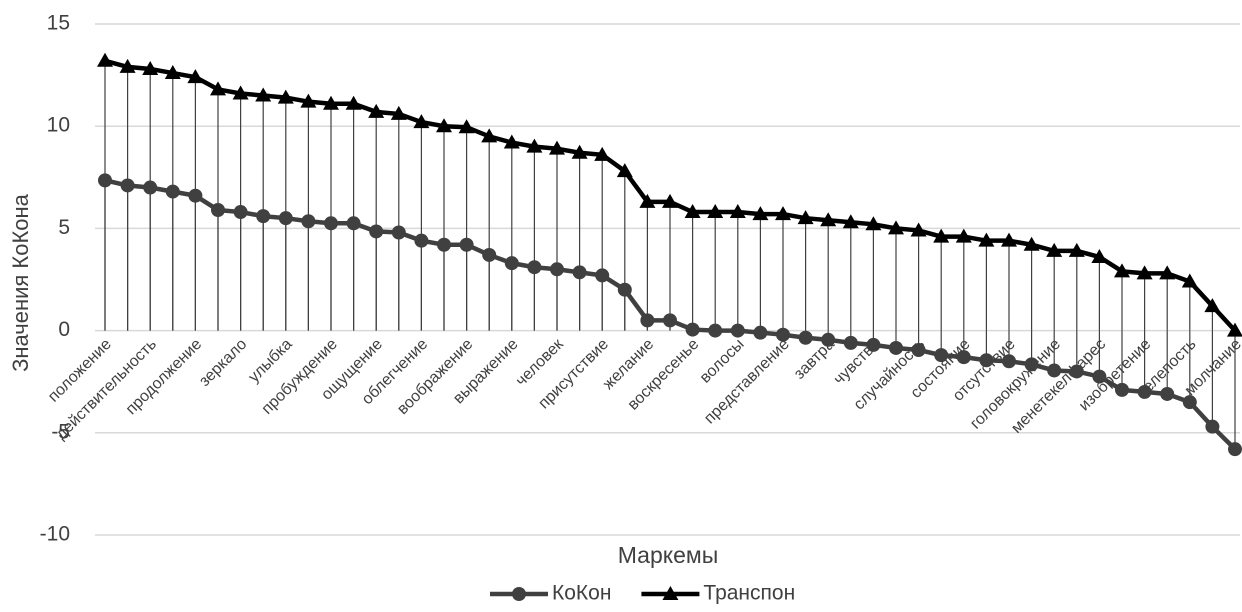  I want to click on y-tick-label: -5, so click(60, 431).